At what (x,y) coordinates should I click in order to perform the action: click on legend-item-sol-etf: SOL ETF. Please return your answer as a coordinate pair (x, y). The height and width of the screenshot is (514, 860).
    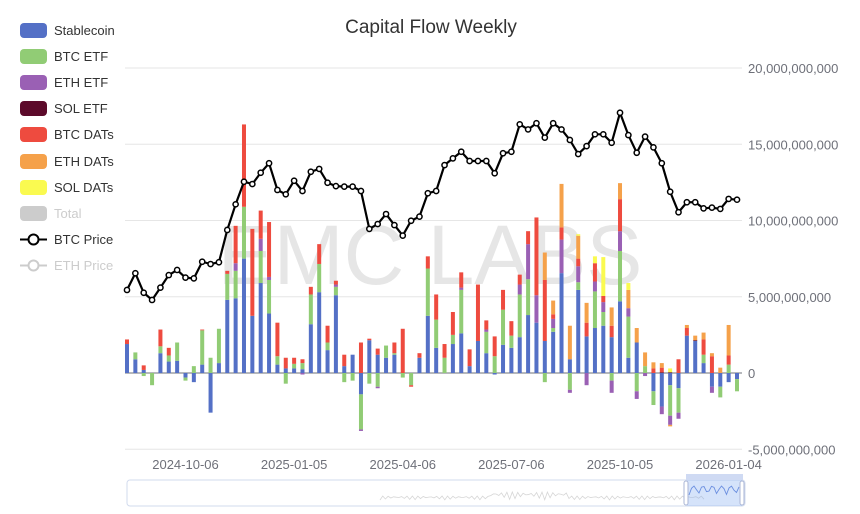
    Looking at the image, I should click on (67, 109).